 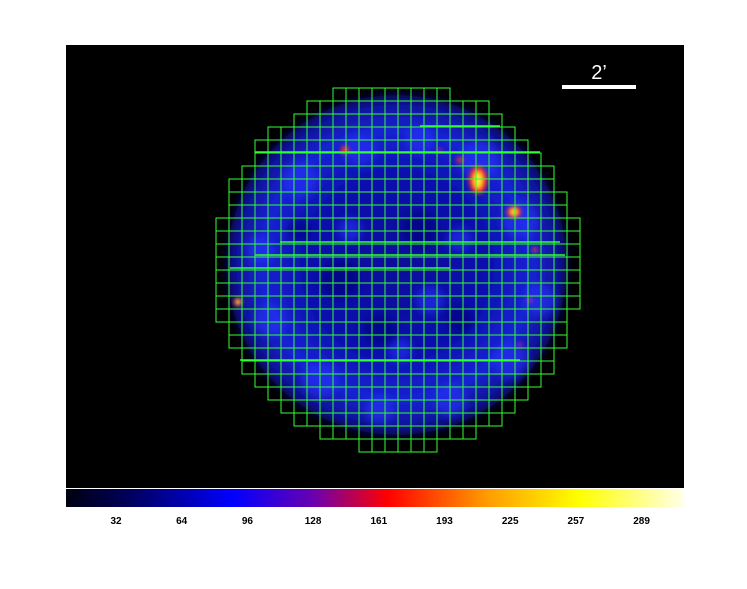 I want to click on colorbar-tick-label: 161, so click(x=378, y=521).